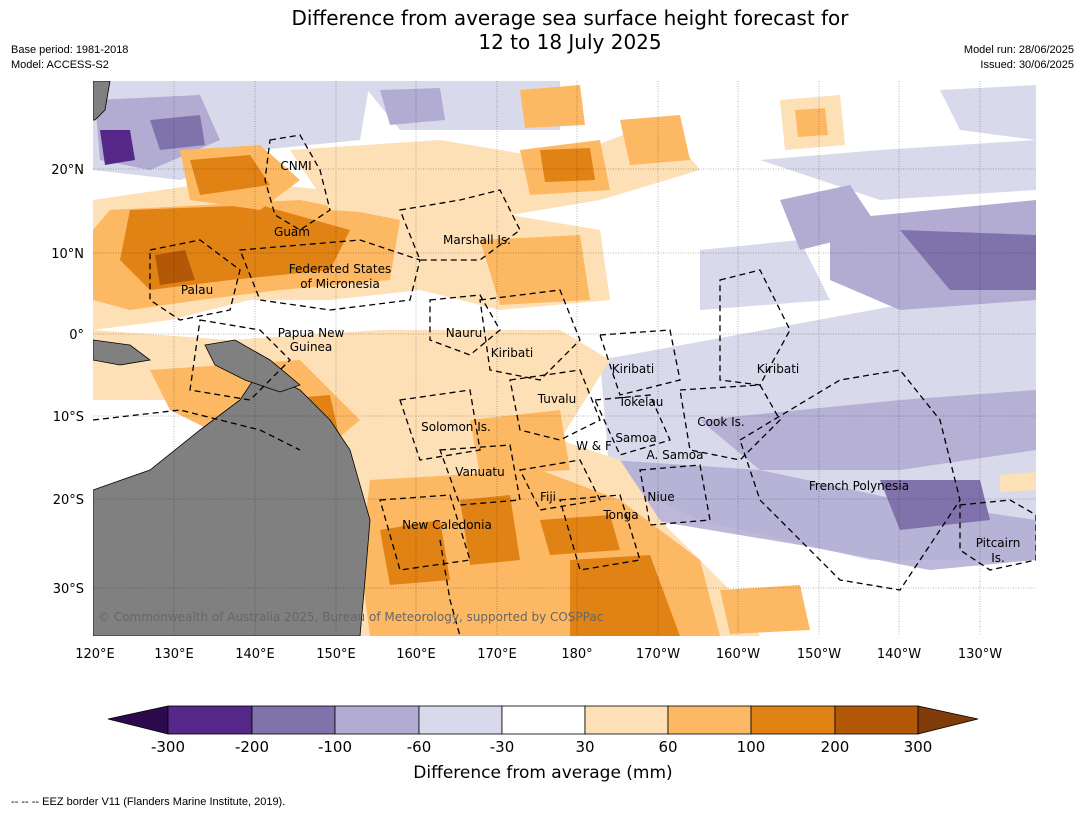 The height and width of the screenshot is (816, 1085). Describe the element at coordinates (311, 333) in the screenshot. I see `place-label: Papua New` at that location.